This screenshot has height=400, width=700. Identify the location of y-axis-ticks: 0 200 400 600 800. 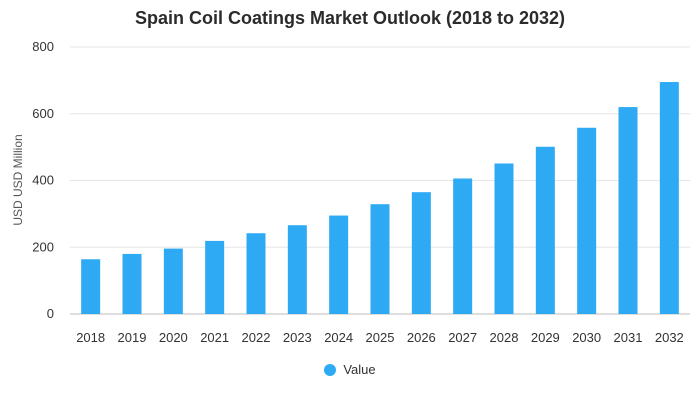
(43, 180).